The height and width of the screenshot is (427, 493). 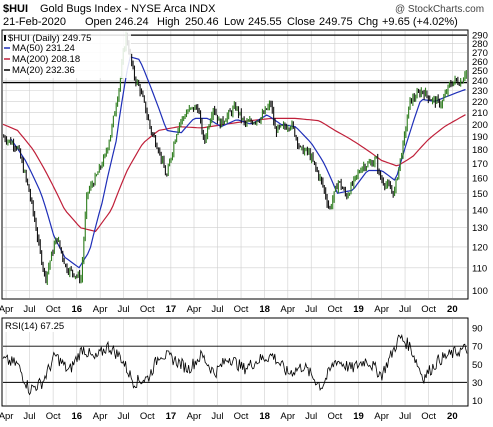 What do you see at coordinates (480, 91) in the screenshot?
I see `price-tick-label: 230` at bounding box center [480, 91].